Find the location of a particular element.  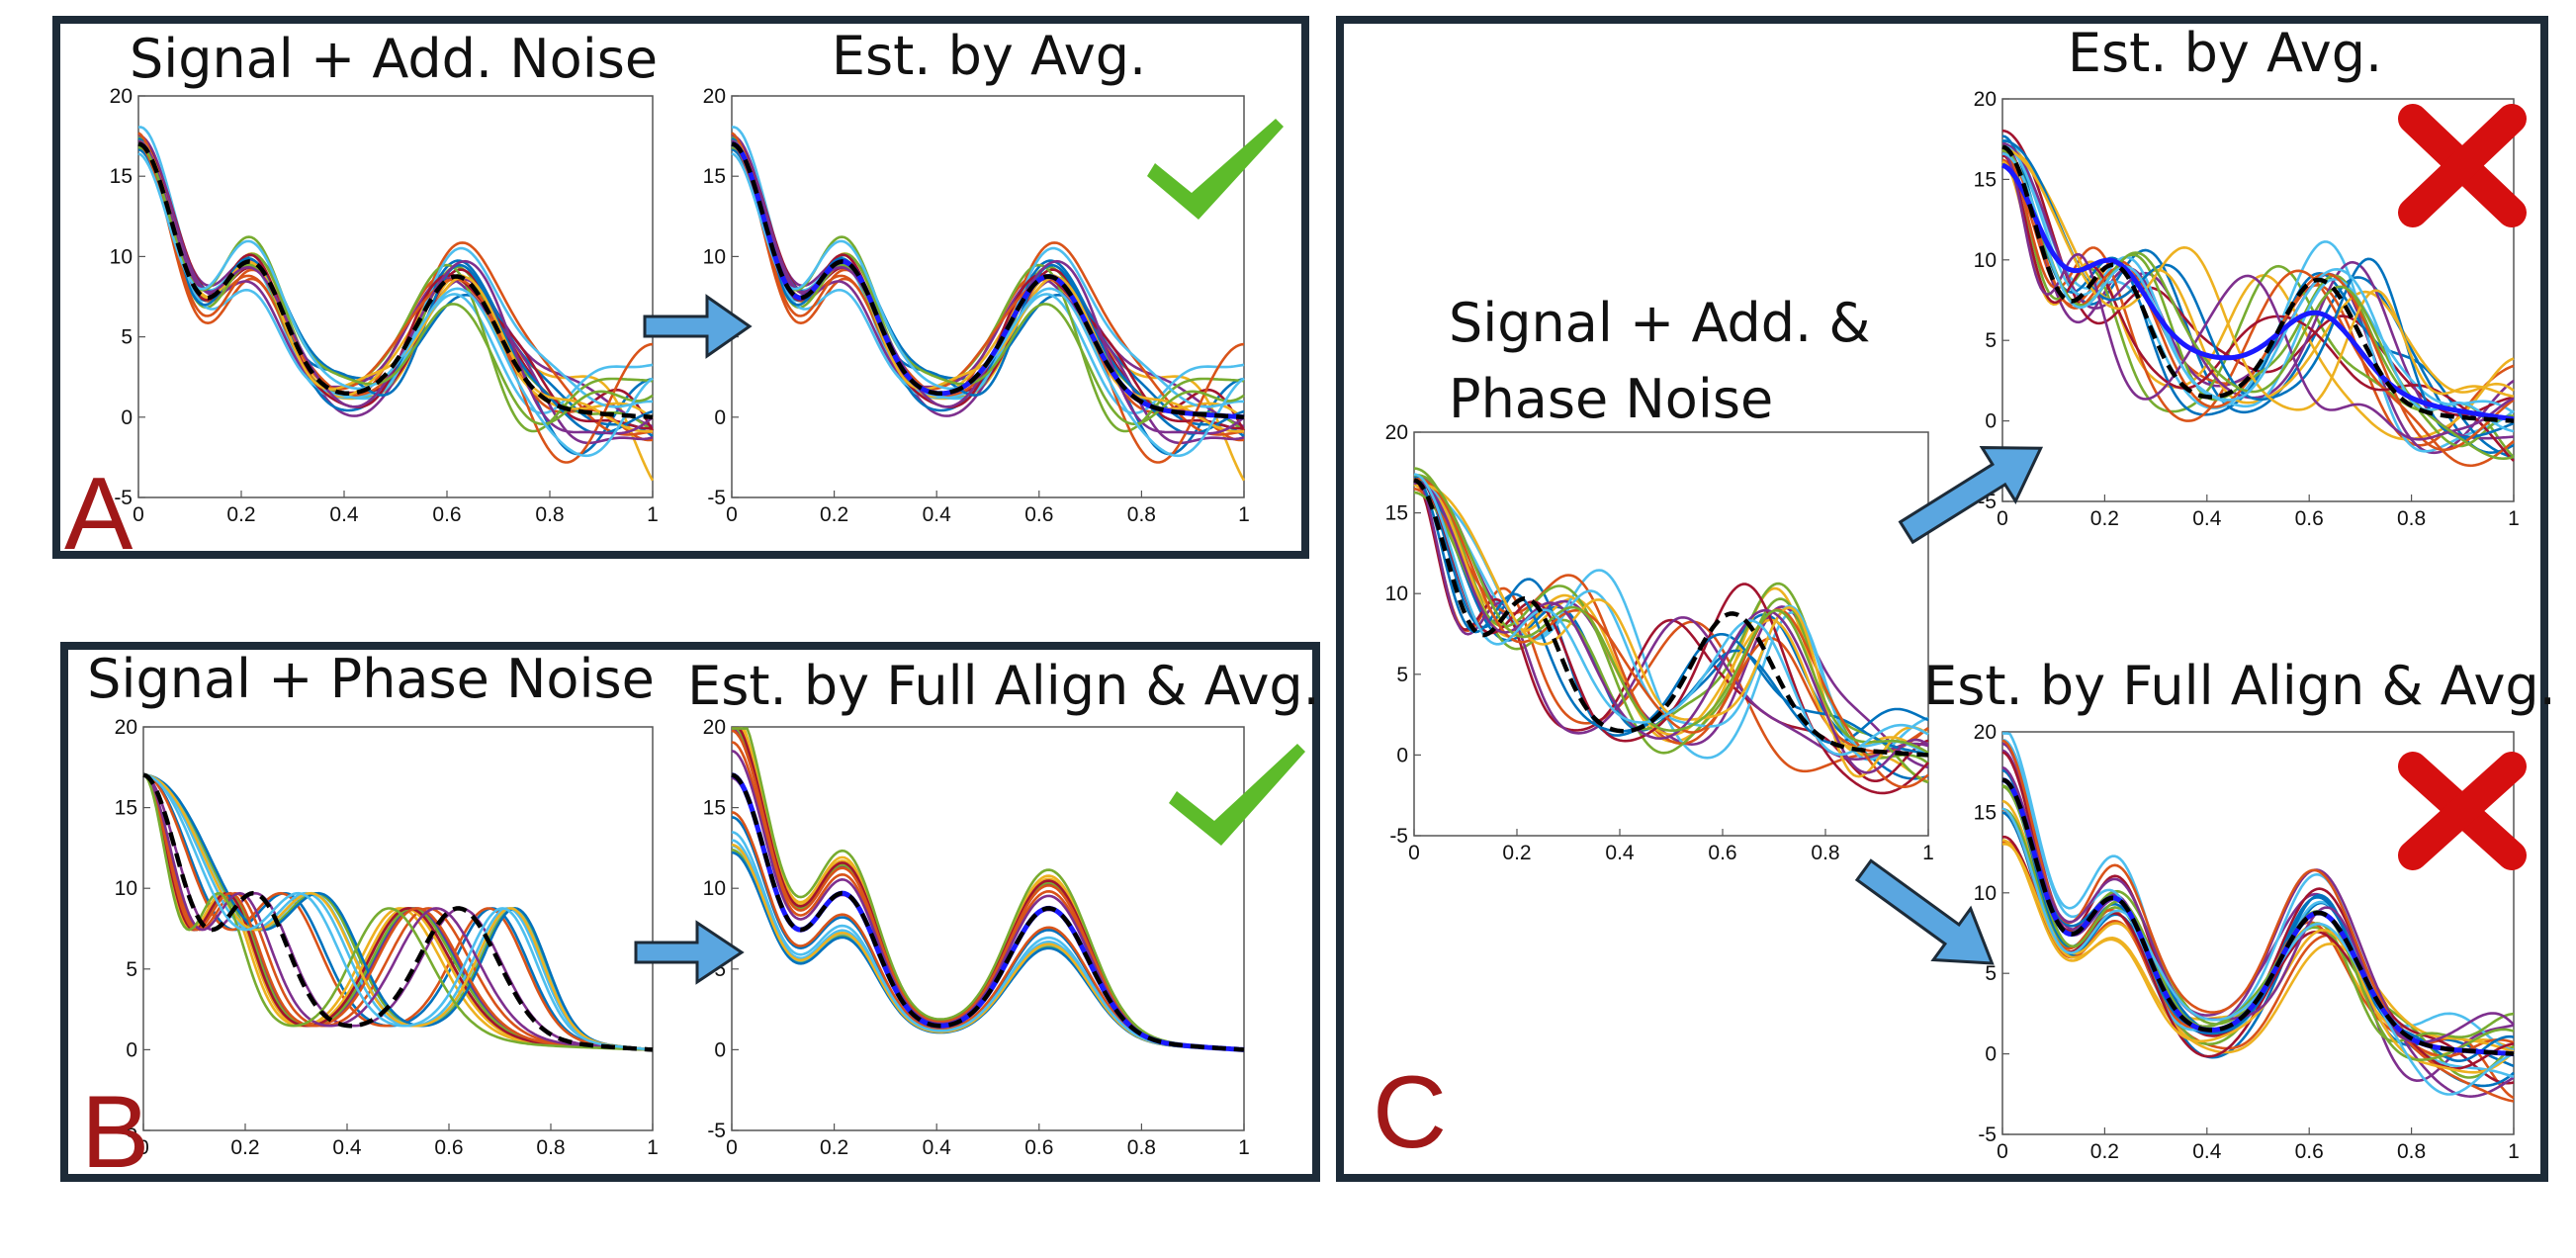

arrow-c-down-right-icon is located at coordinates (1924, 911).